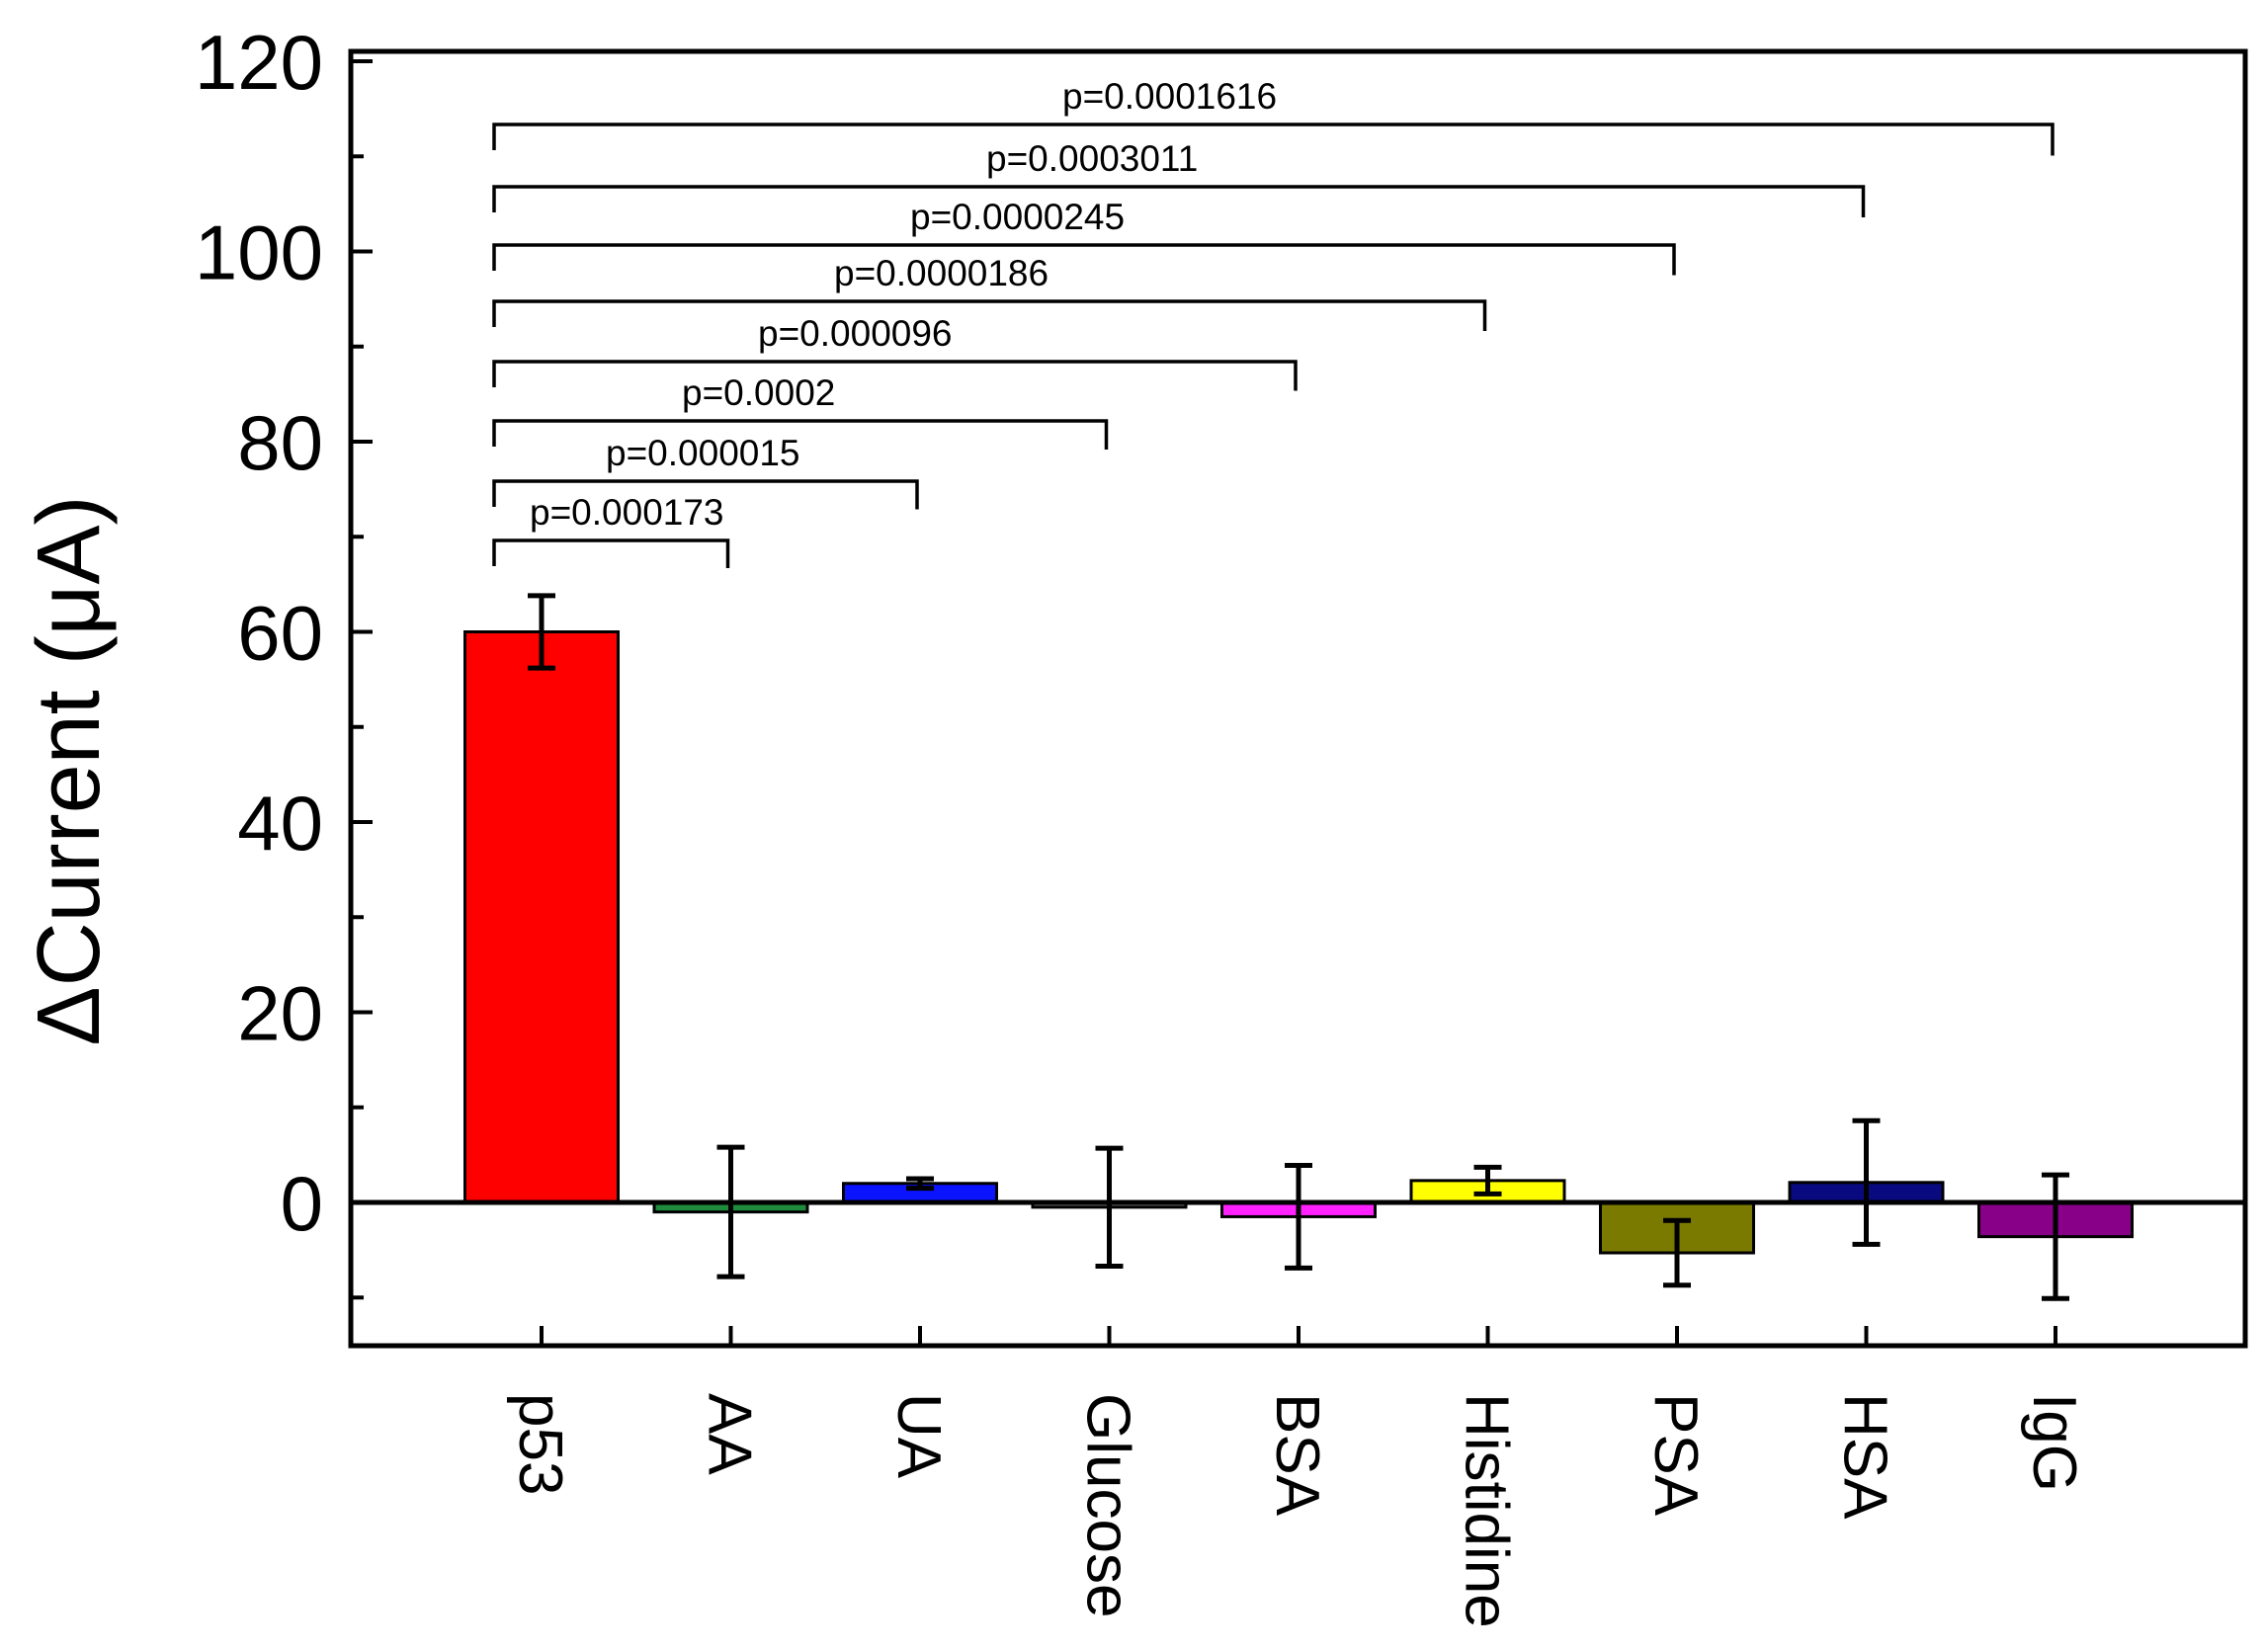  What do you see at coordinates (1487, 1510) in the screenshot?
I see `x-tick-label: Histidine` at bounding box center [1487, 1510].